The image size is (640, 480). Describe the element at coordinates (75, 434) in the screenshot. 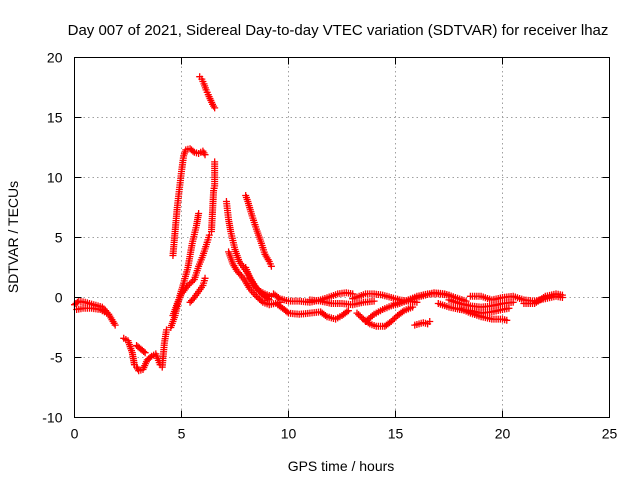

I see `x-tick-label: 0` at that location.